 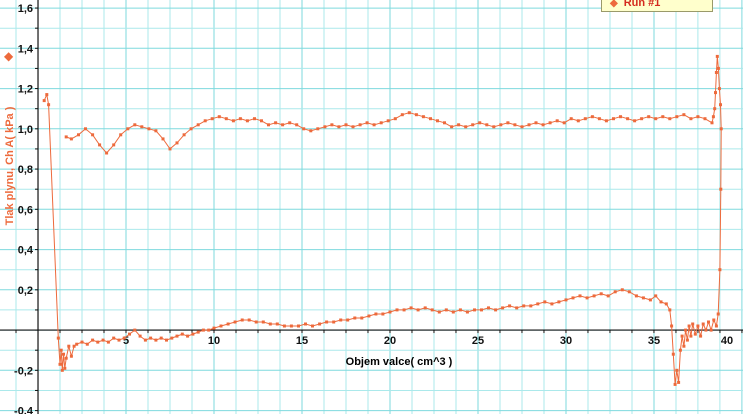 I want to click on y-axis-title: Tlak plynu, Ch A( kPa ), so click(x=10, y=166).